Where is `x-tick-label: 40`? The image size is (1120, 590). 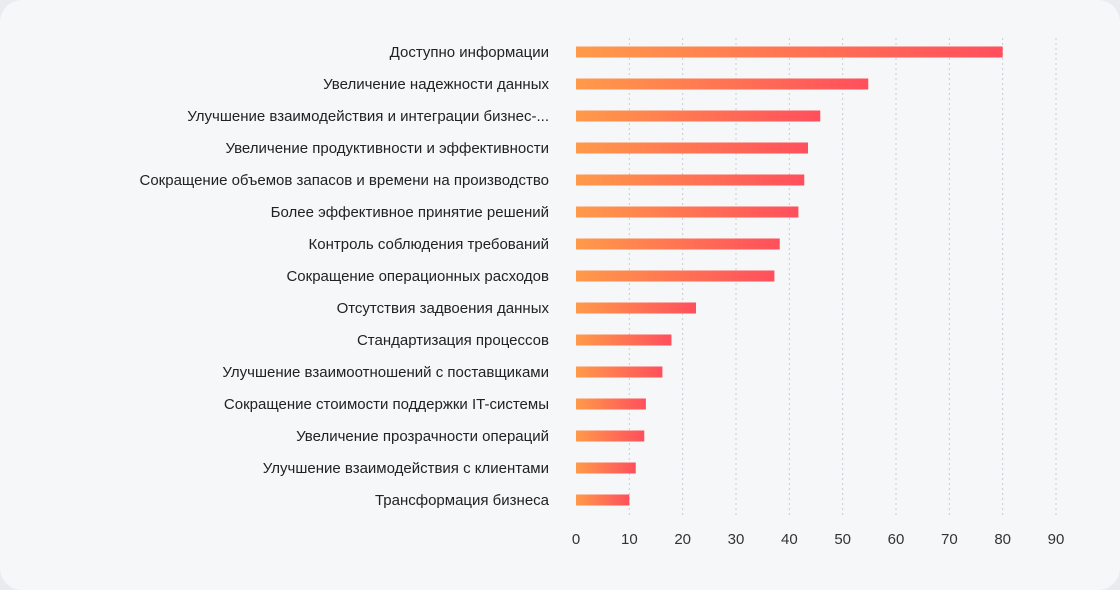 x-tick-label: 40 is located at coordinates (789, 539).